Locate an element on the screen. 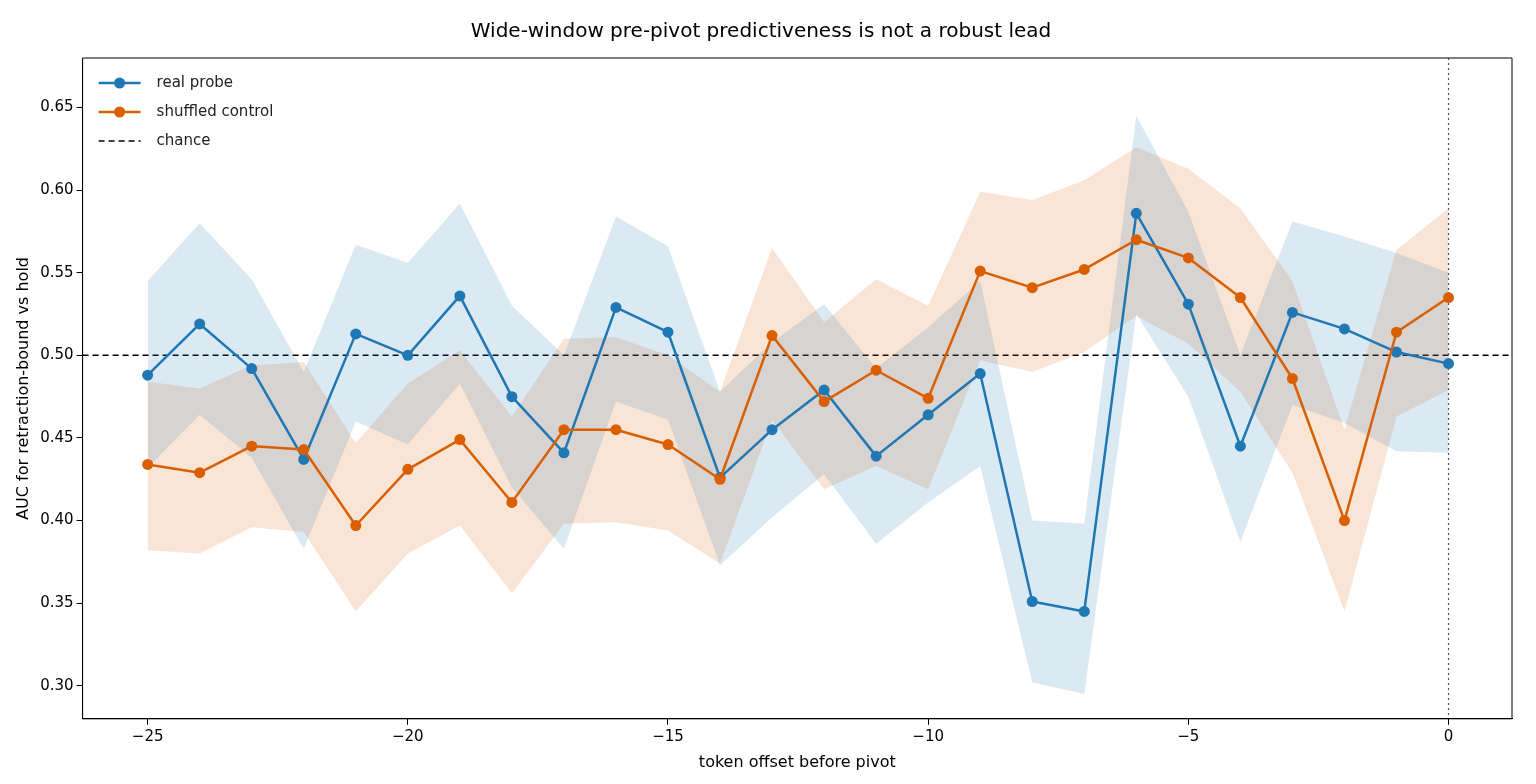  y-tick-label: 0.45 is located at coordinates (57, 436).